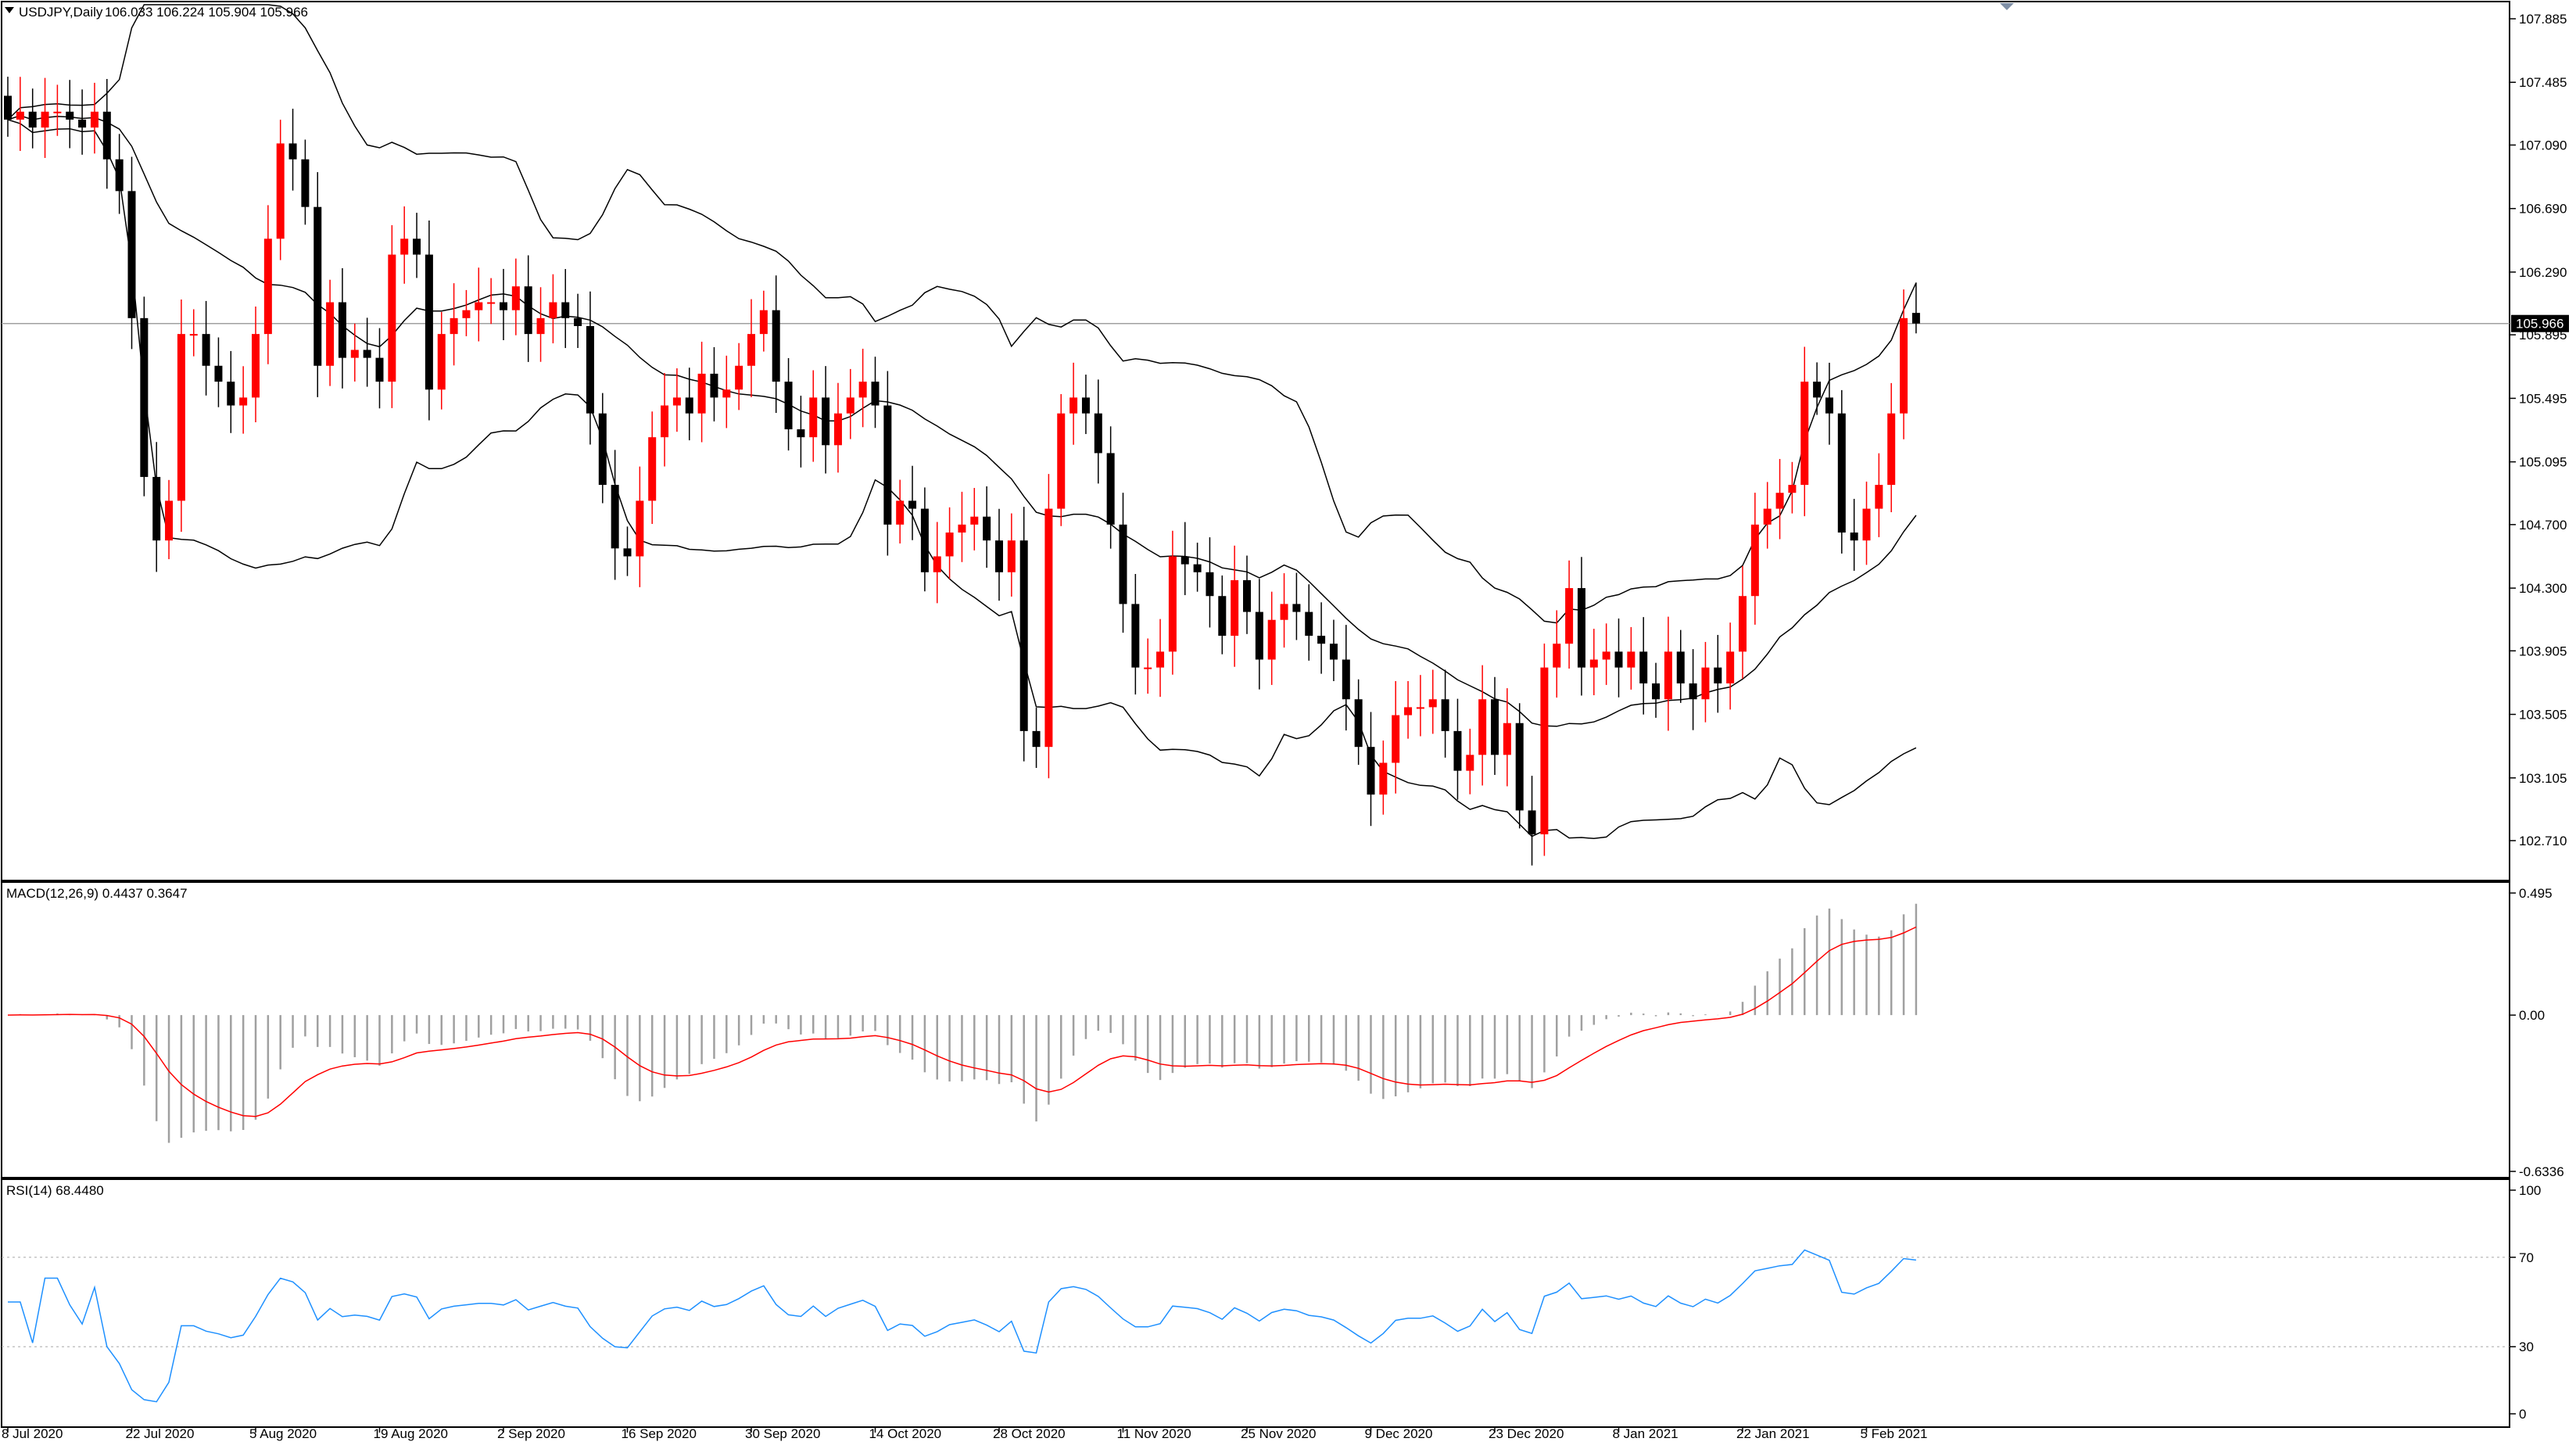  What do you see at coordinates (2539, 324) in the screenshot?
I see `last-price-label: 105.966` at bounding box center [2539, 324].